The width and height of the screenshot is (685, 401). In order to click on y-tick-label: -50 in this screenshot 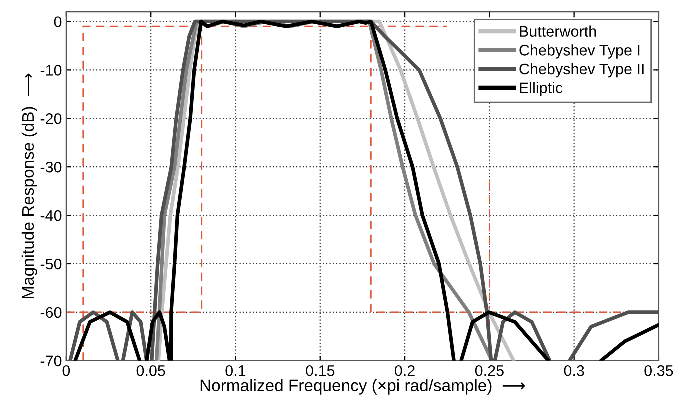, I will do `click(51, 264)`.